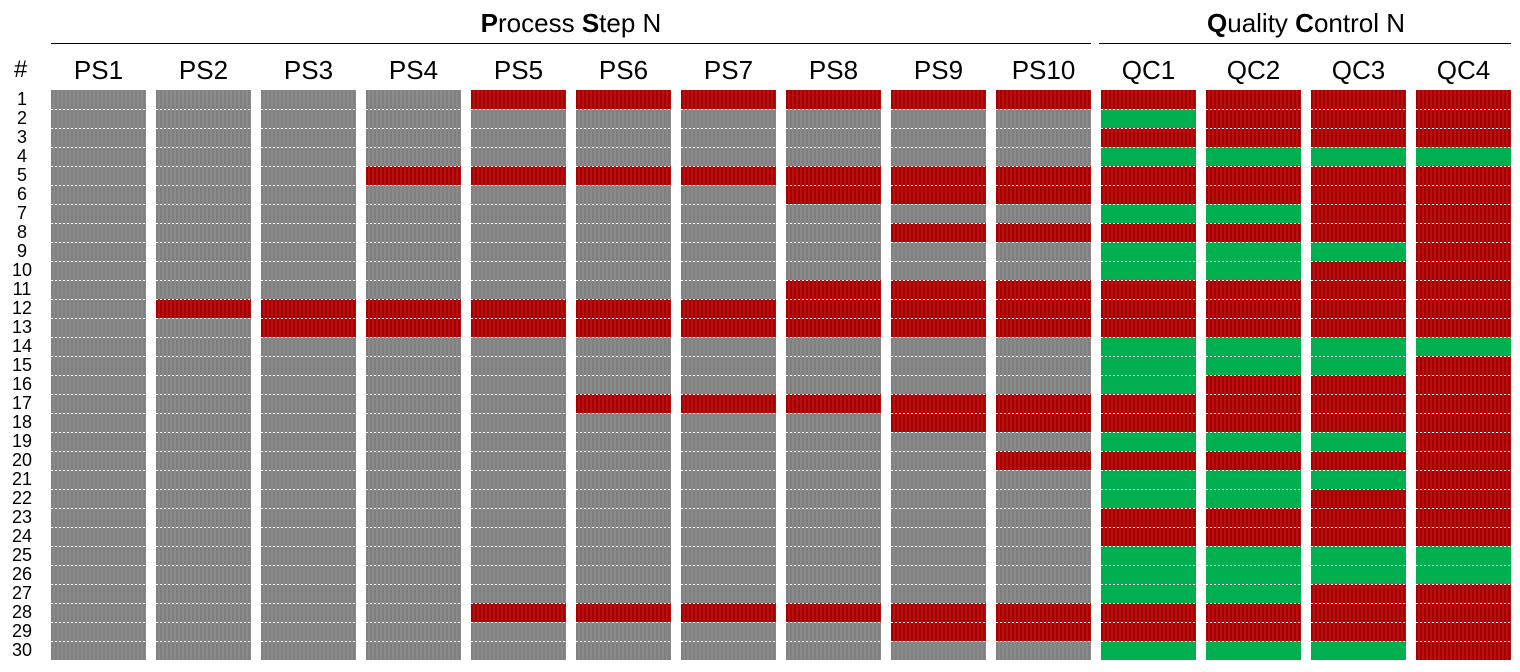  I want to click on cell-qc1-row-1-red, so click(1148, 99).